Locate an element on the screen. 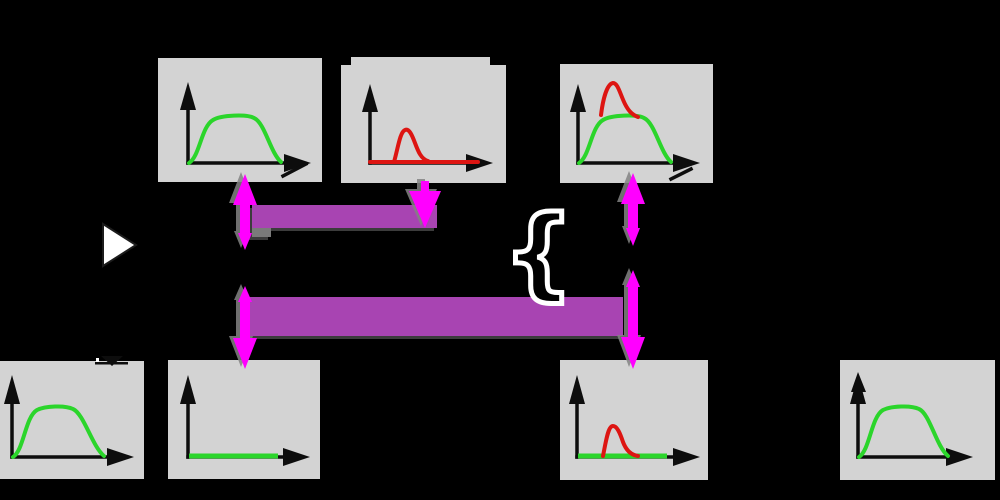 The width and height of the screenshot is (1000, 500). transform-arrow-right is located at coordinates (633, 271).